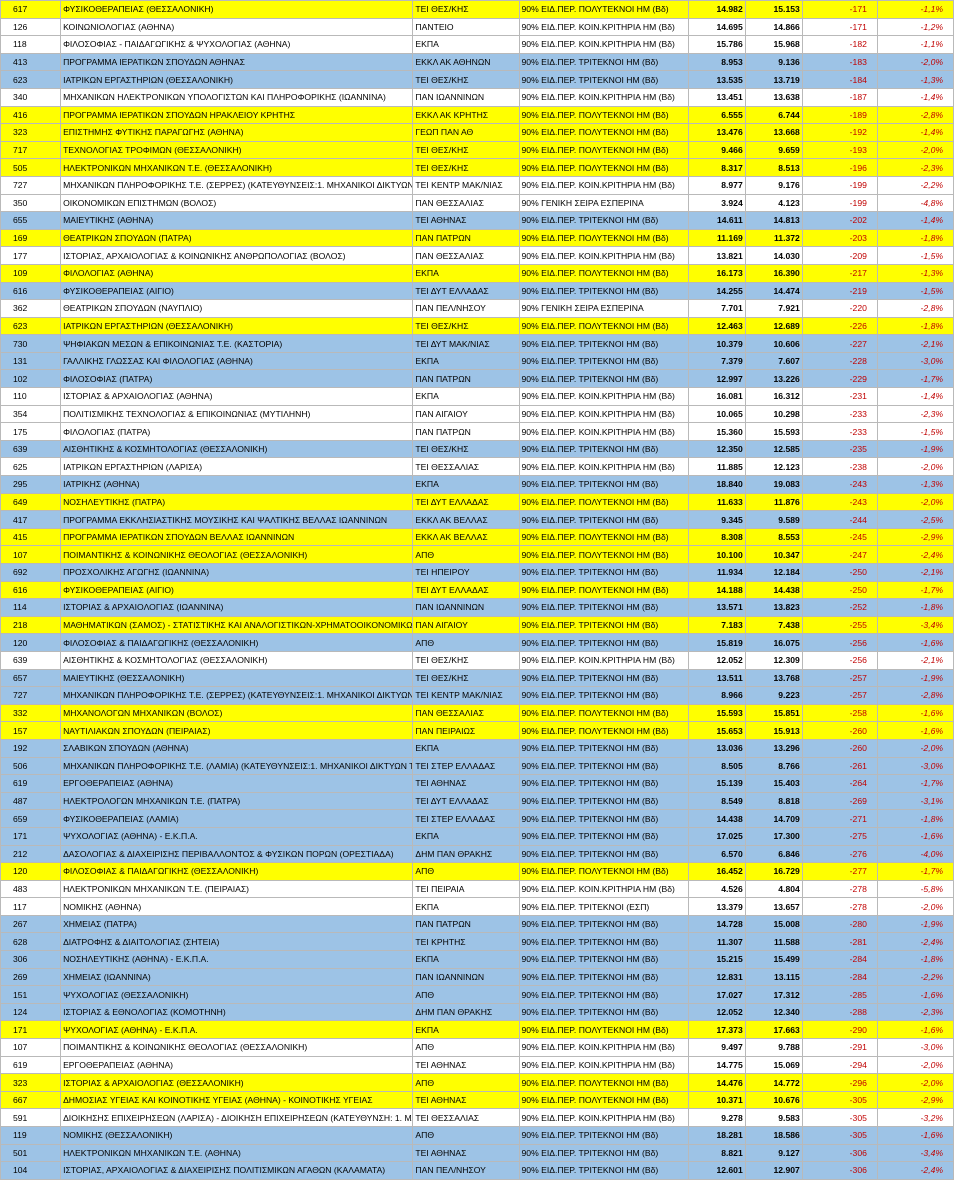  I want to click on base-score-new-cell: 10.371, so click(716, 1100).